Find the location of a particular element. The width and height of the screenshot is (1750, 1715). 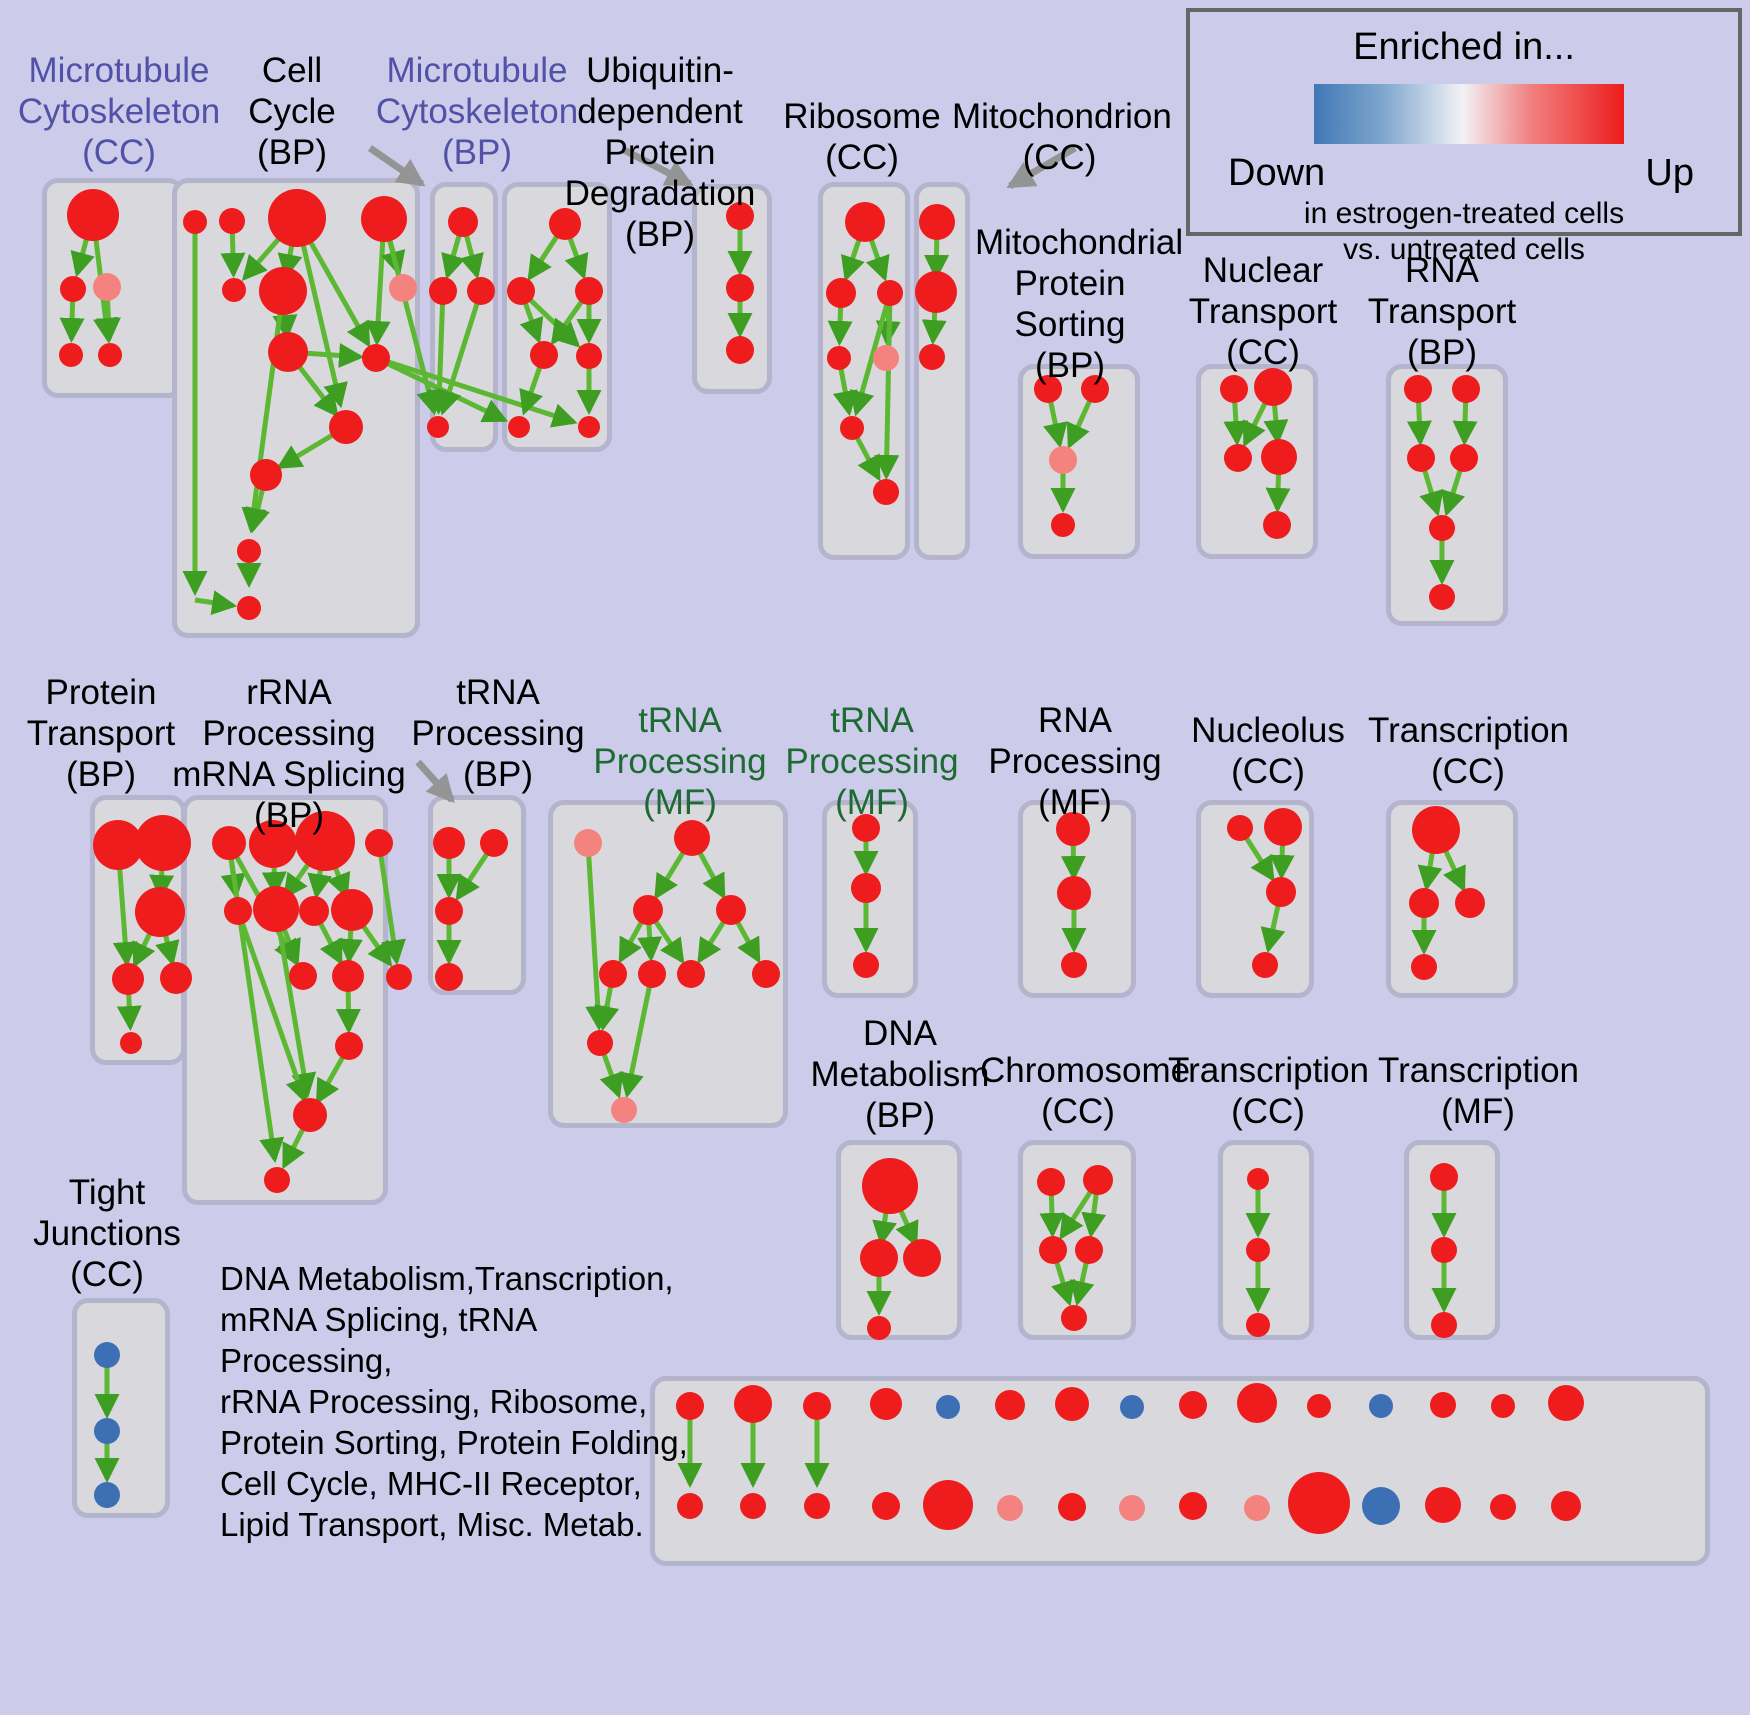

cluster-label-mitochondrial-protein-sorting-bp: Mitochondrial Protein Sorting (BP) is located at coordinates (1079, 304).